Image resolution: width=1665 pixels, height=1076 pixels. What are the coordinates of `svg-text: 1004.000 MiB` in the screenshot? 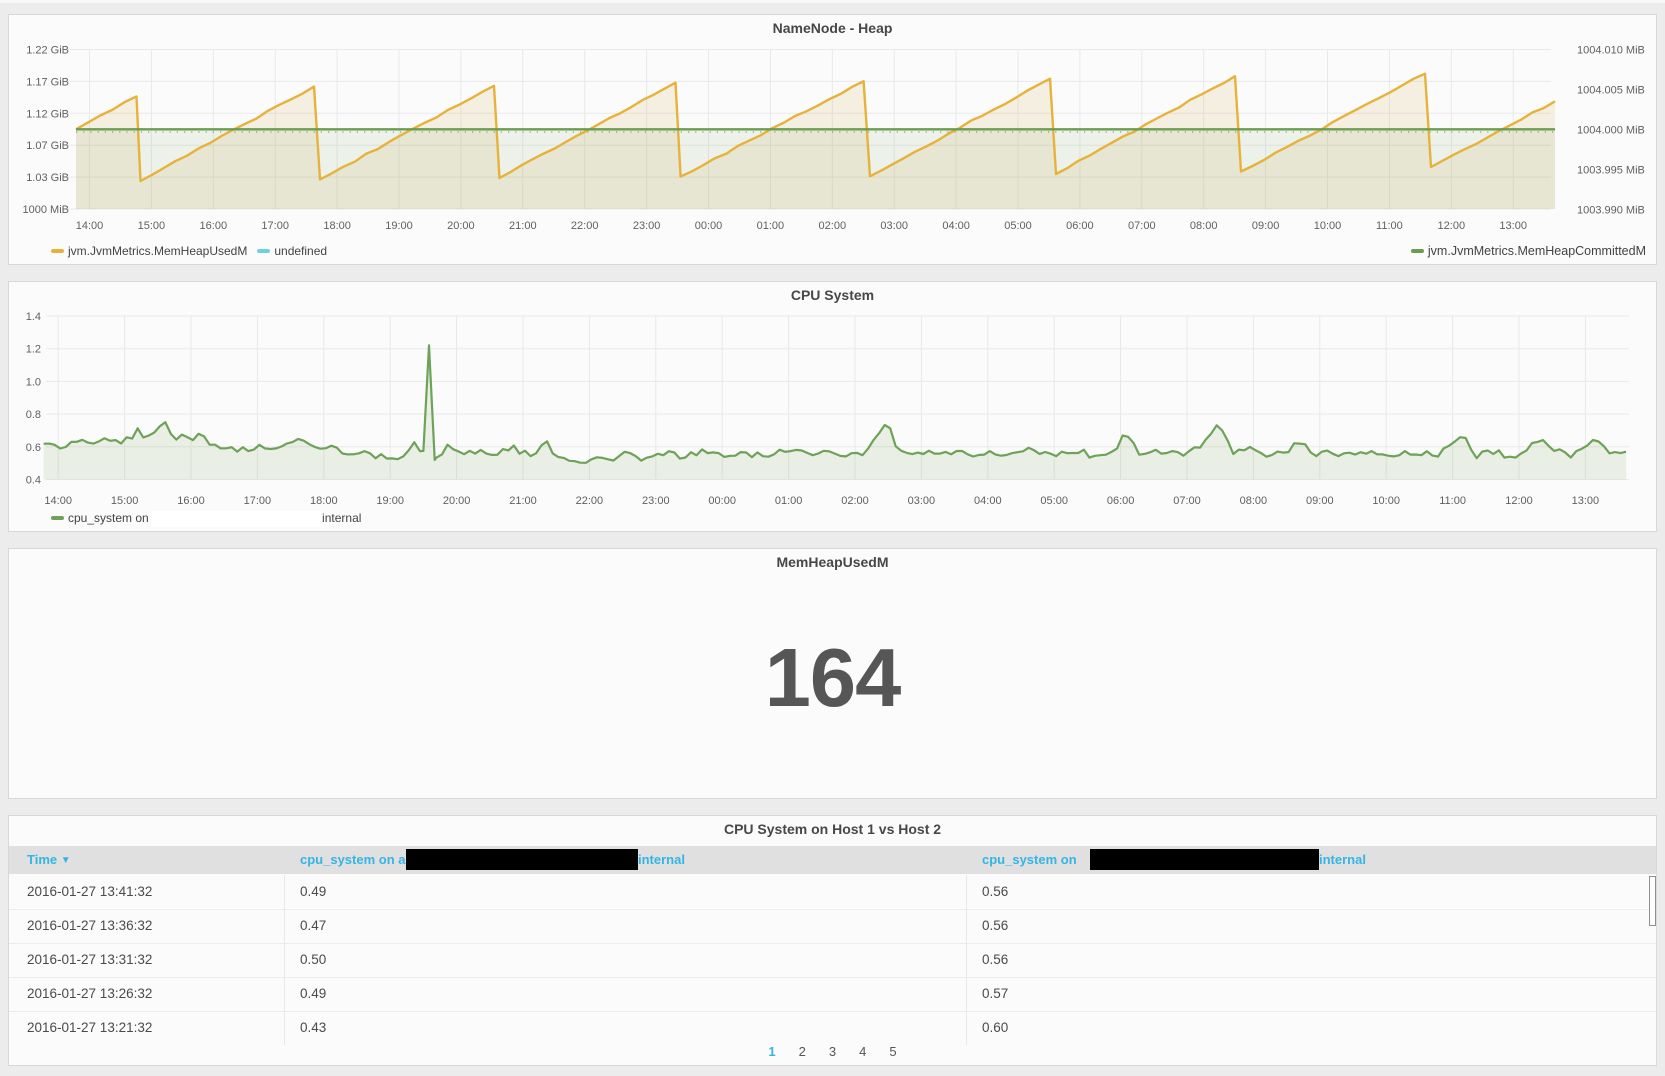 It's located at (1611, 131).